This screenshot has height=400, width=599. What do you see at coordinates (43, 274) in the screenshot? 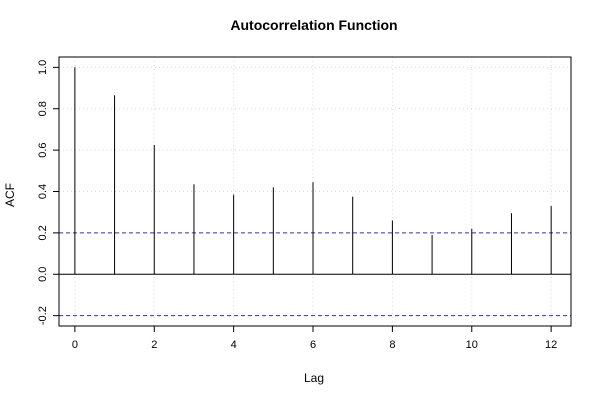
I see `y-tick-label-1: 0.0` at bounding box center [43, 274].